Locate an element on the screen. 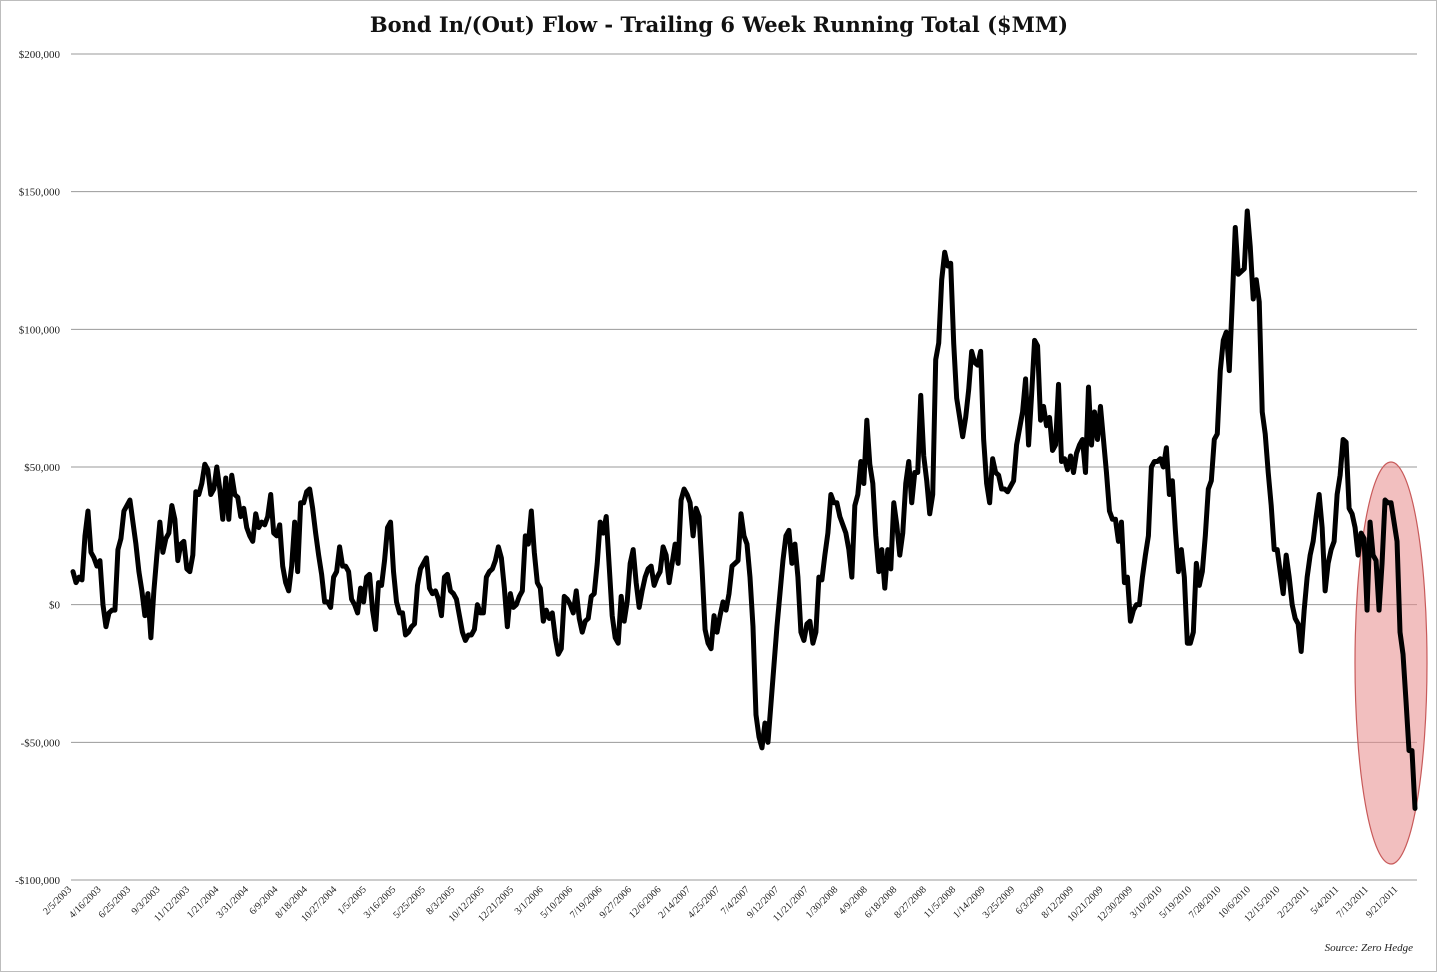  y-tick-label: -$50,000 is located at coordinates (41, 743).